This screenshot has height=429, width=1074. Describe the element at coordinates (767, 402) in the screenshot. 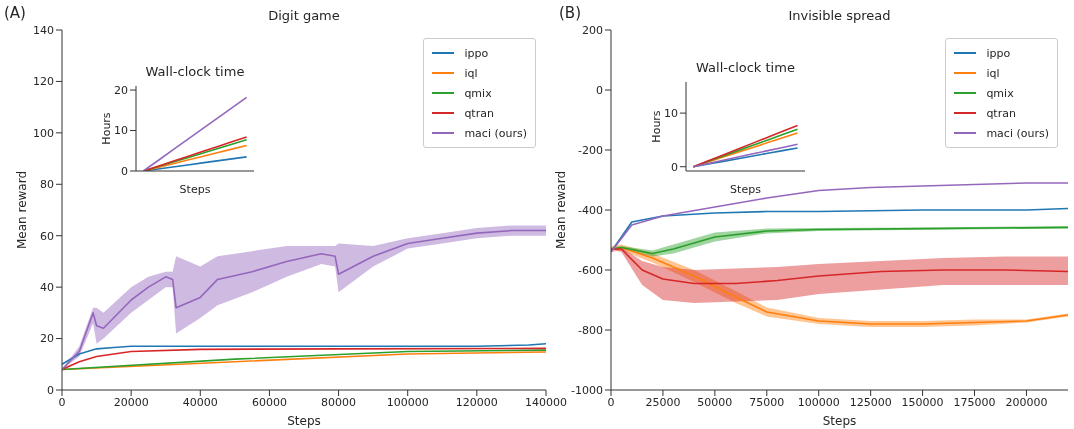

I see `x-tick-label: 75000` at that location.